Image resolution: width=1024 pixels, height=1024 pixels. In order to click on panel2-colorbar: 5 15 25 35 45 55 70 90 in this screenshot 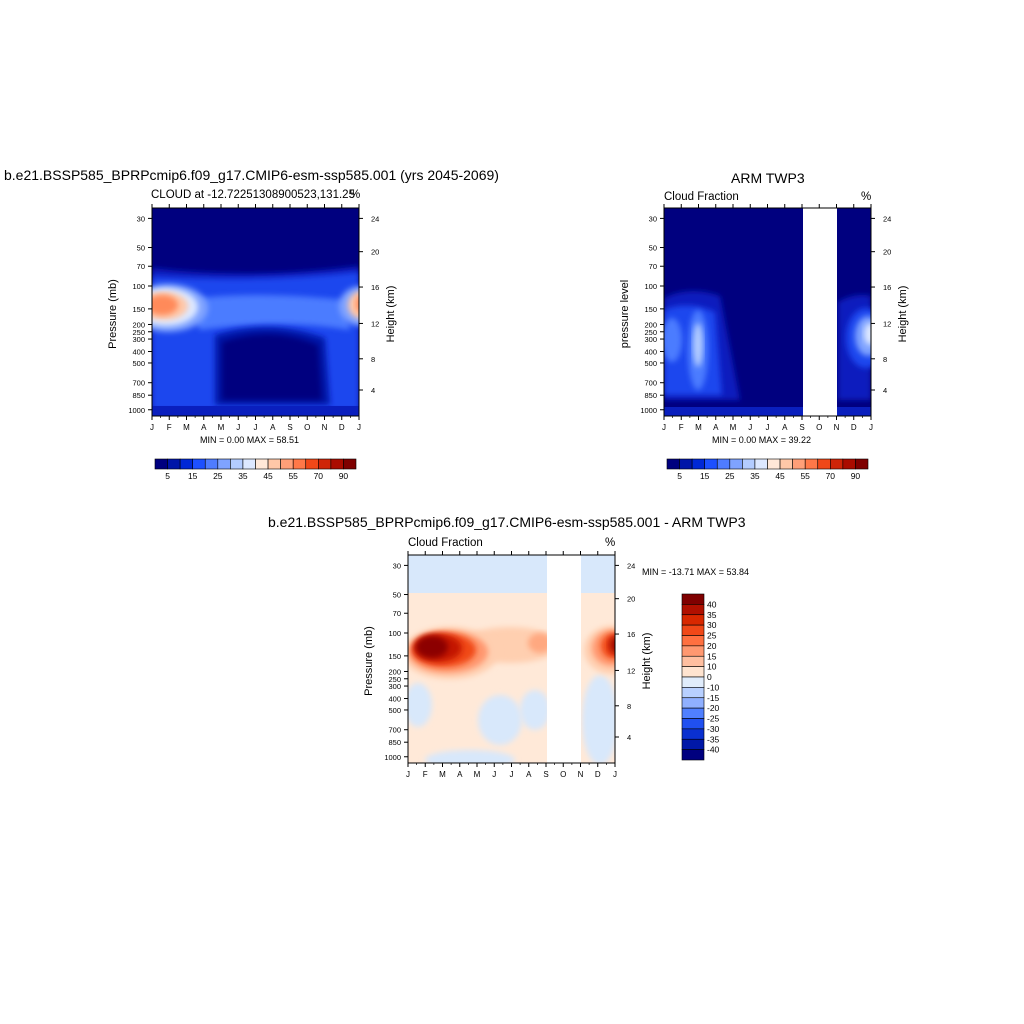, I will do `click(767, 469)`.